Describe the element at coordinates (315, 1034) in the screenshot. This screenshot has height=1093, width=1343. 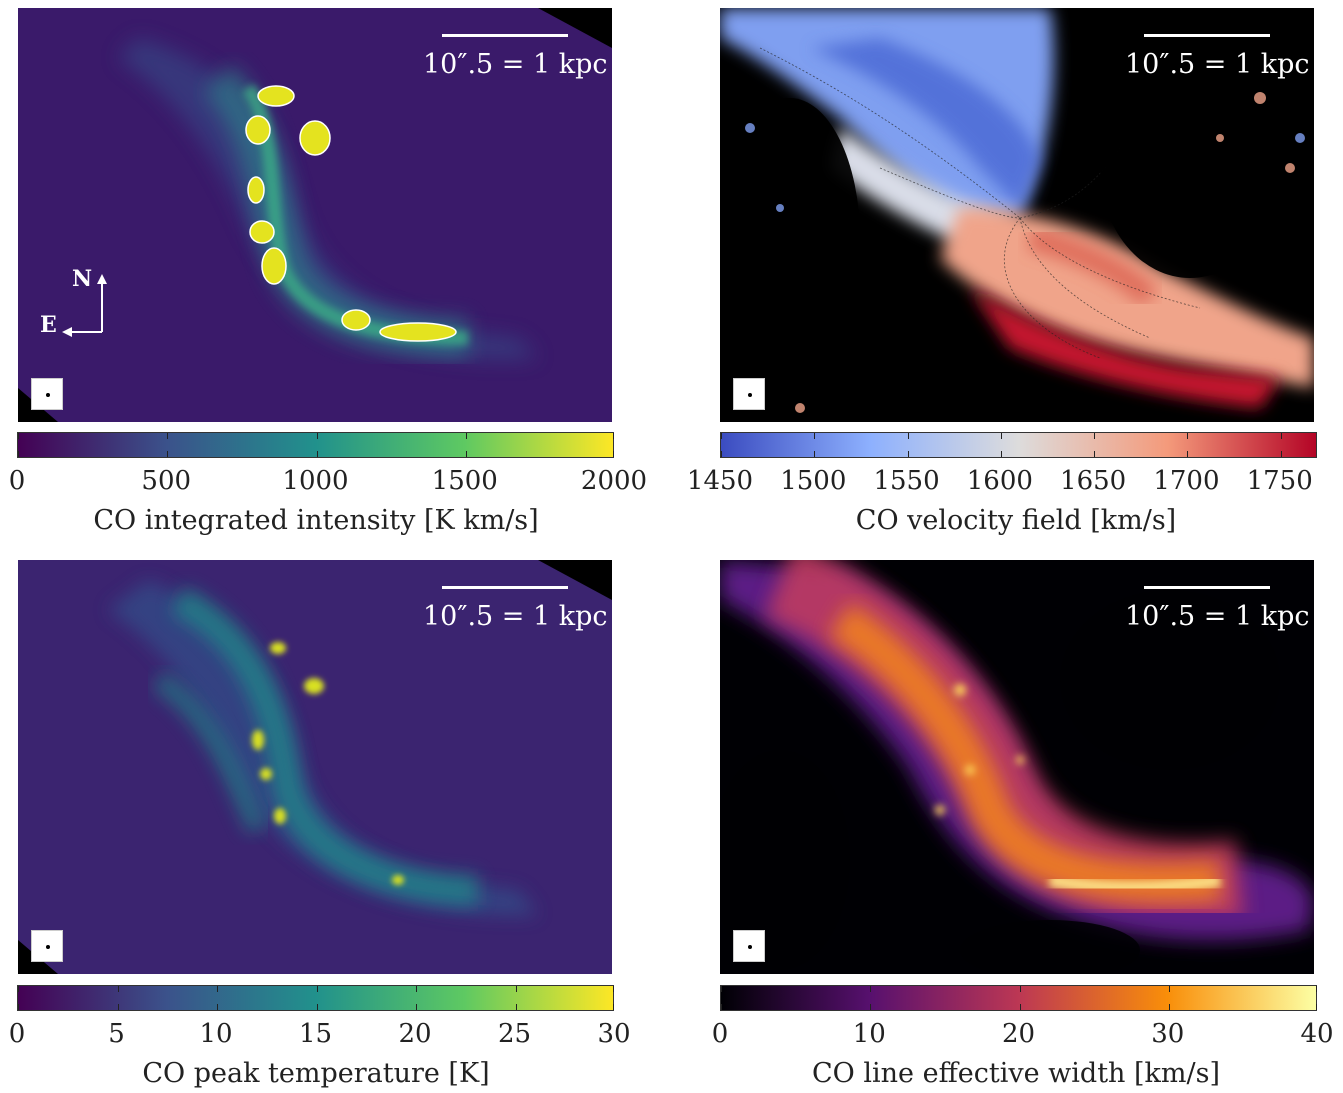
I see `colorbar-tick-label: 15` at that location.